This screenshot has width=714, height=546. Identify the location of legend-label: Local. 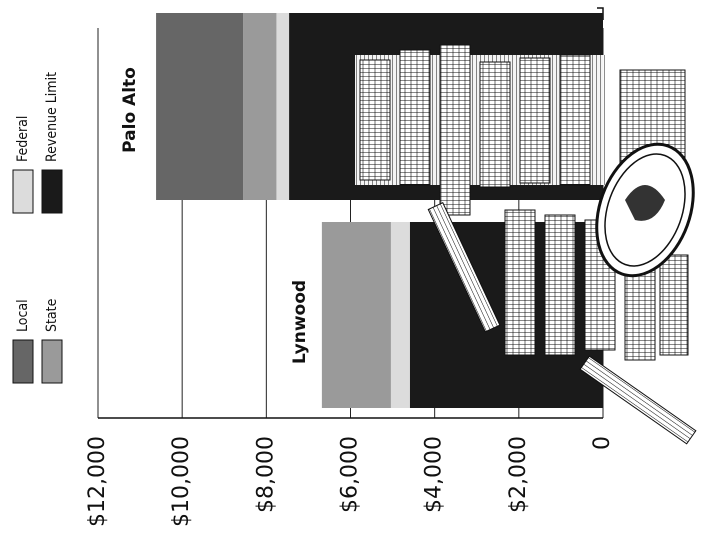
(23, 315).